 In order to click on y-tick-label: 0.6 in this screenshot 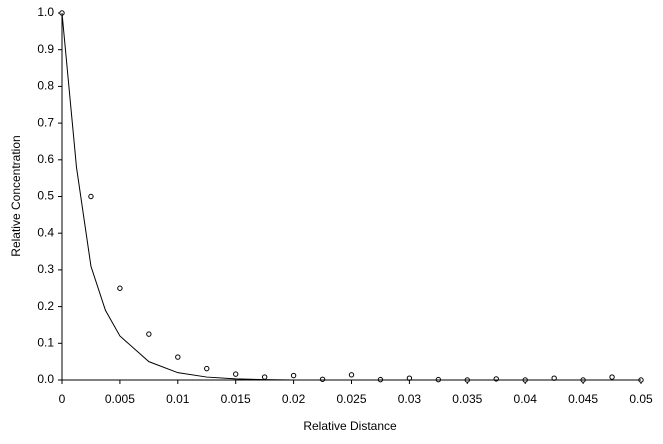, I will do `click(45, 159)`.